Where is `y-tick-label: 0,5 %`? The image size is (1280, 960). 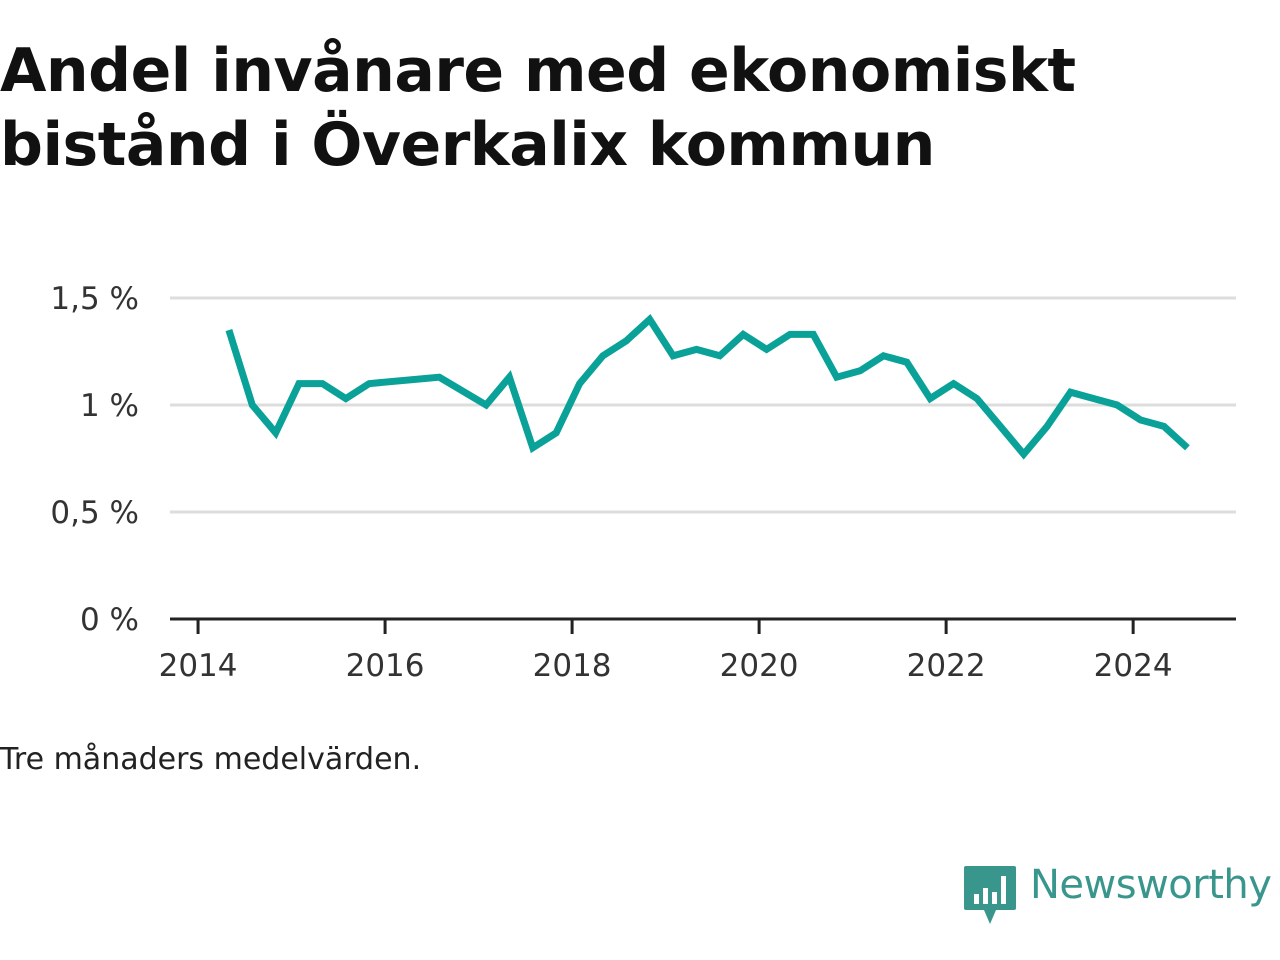 y-tick-label: 0,5 % is located at coordinates (94, 513).